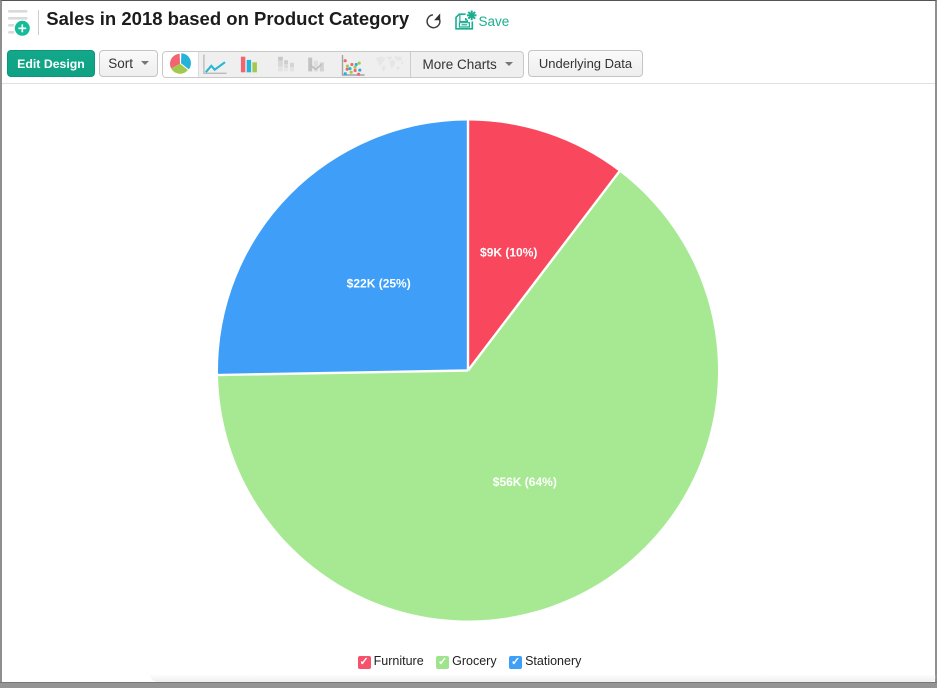 The width and height of the screenshot is (937, 688). I want to click on svg-text: $56K (64%), so click(525, 482).